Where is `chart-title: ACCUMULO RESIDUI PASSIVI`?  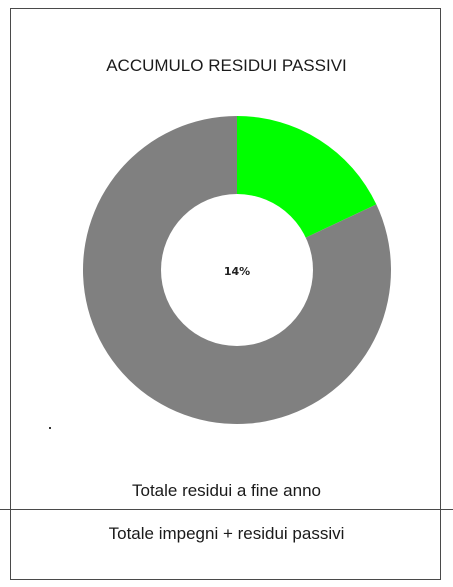 chart-title: ACCUMULO RESIDUI PASSIVI is located at coordinates (226, 65).